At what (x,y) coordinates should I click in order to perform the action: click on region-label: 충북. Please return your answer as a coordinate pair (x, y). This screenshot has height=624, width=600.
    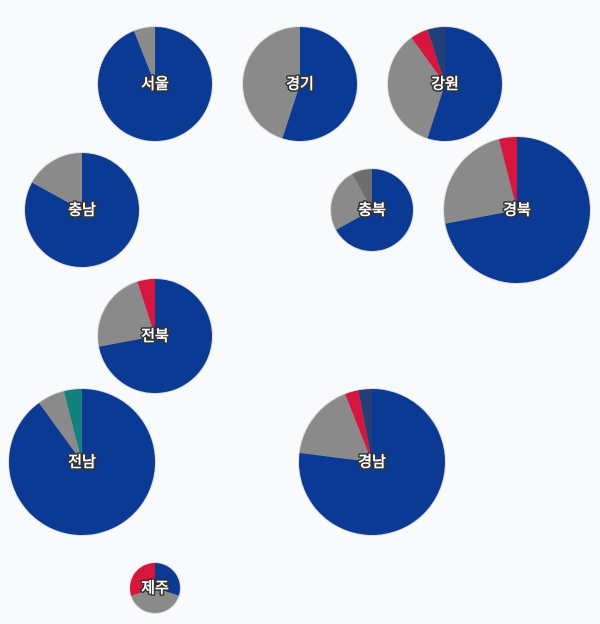
    Looking at the image, I should click on (372, 210).